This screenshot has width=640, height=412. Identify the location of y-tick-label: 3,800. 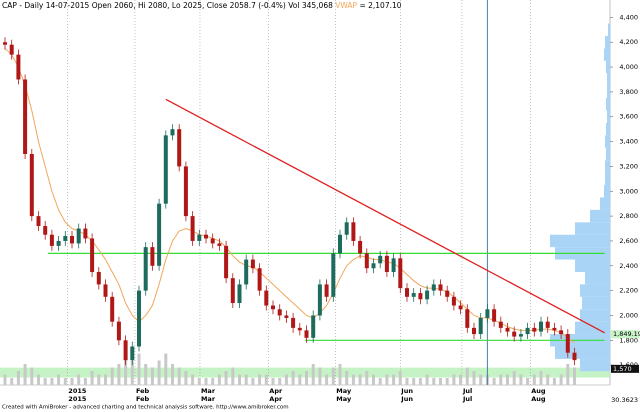
(628, 92).